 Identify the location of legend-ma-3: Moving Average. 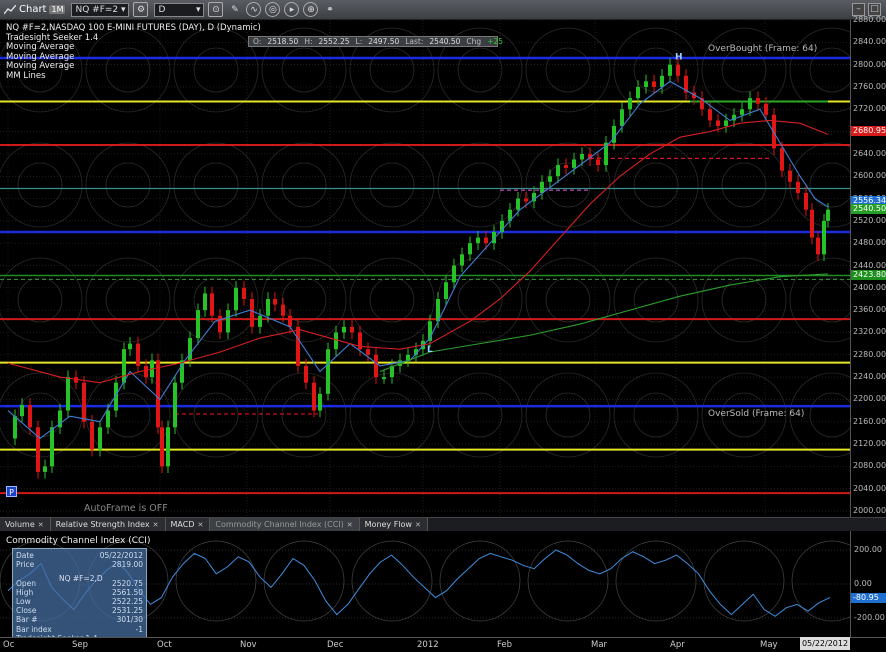
(40, 66).